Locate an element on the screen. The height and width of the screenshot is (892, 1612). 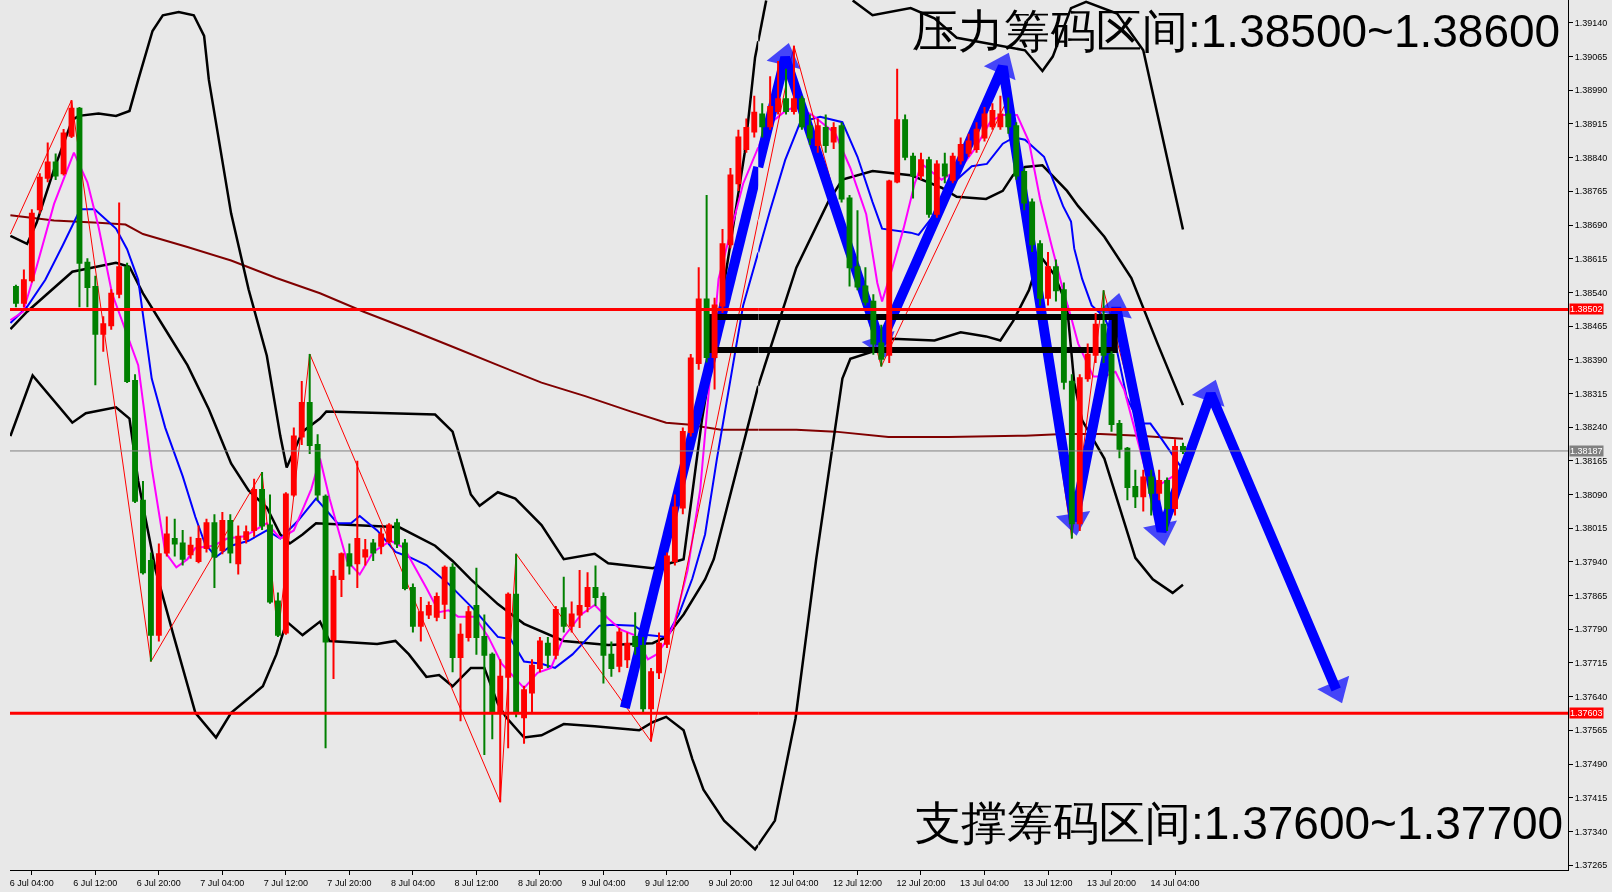
x-tick-label: 8 Jul 04:00 is located at coordinates (412, 882).